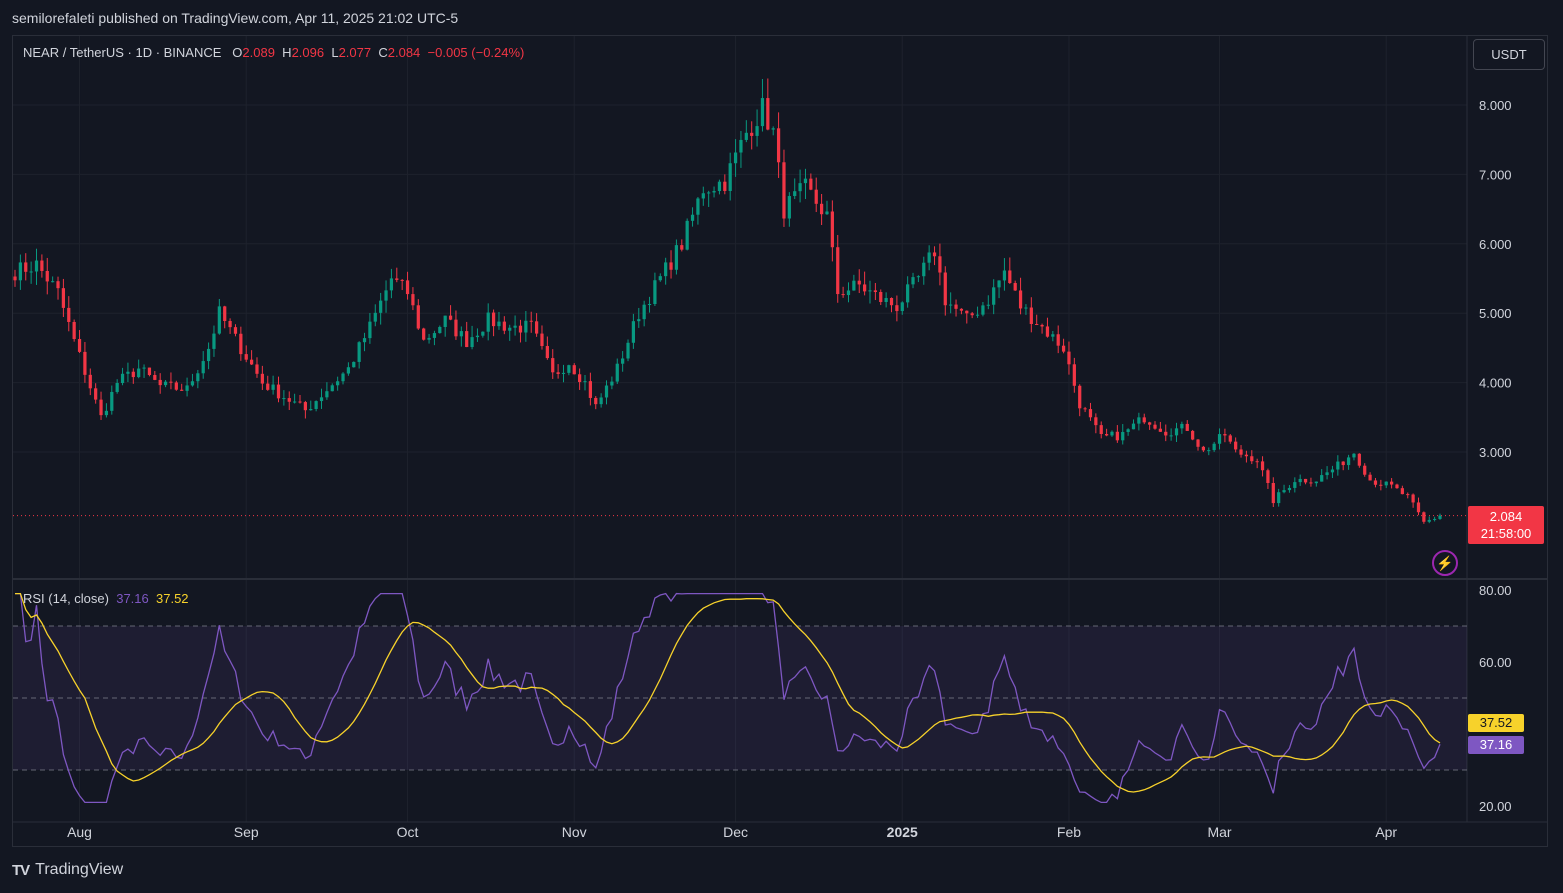  What do you see at coordinates (122, 52) in the screenshot?
I see `symbol-label: NEAR / TetherUS · 1D · BINANCE` at bounding box center [122, 52].